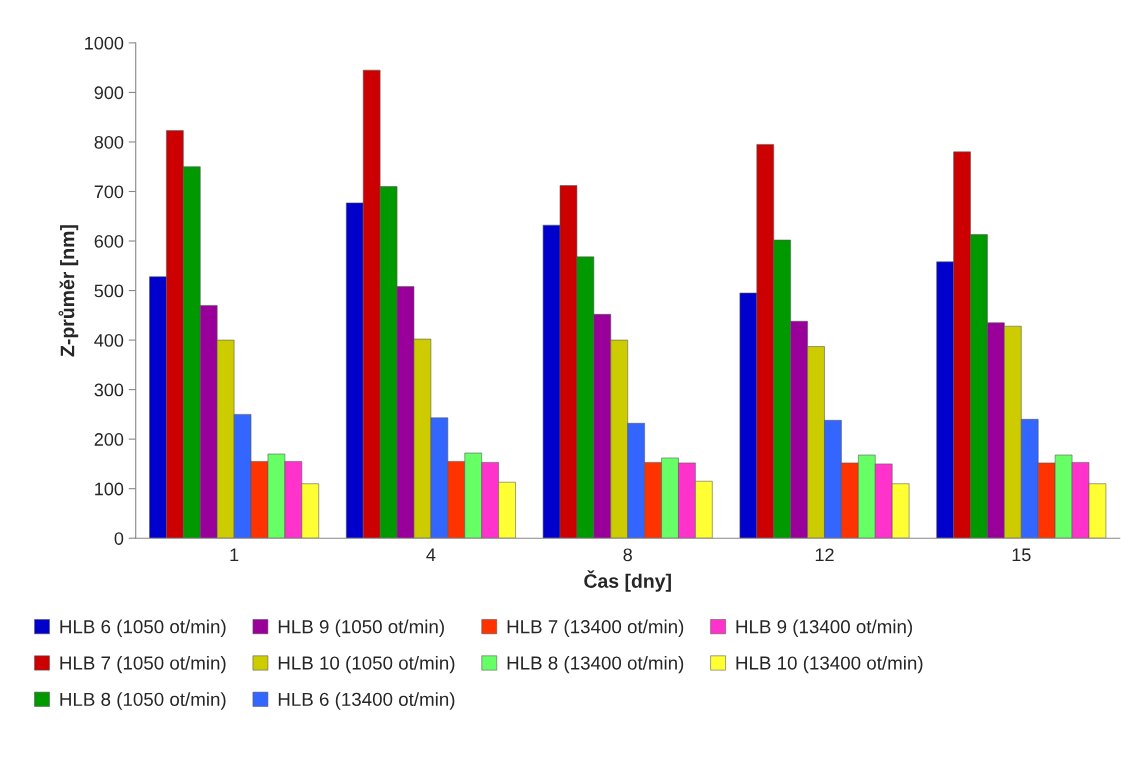 This screenshot has width=1131, height=780. What do you see at coordinates (143, 701) in the screenshot?
I see `legend-label: HLB 8 (1050 ot/min)` at bounding box center [143, 701].